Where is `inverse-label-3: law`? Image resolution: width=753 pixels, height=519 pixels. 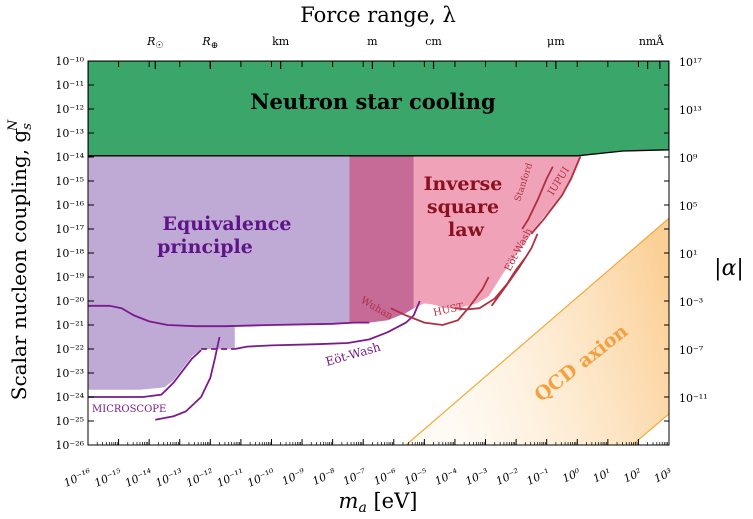
inverse-label-3: law is located at coordinates (466, 230).